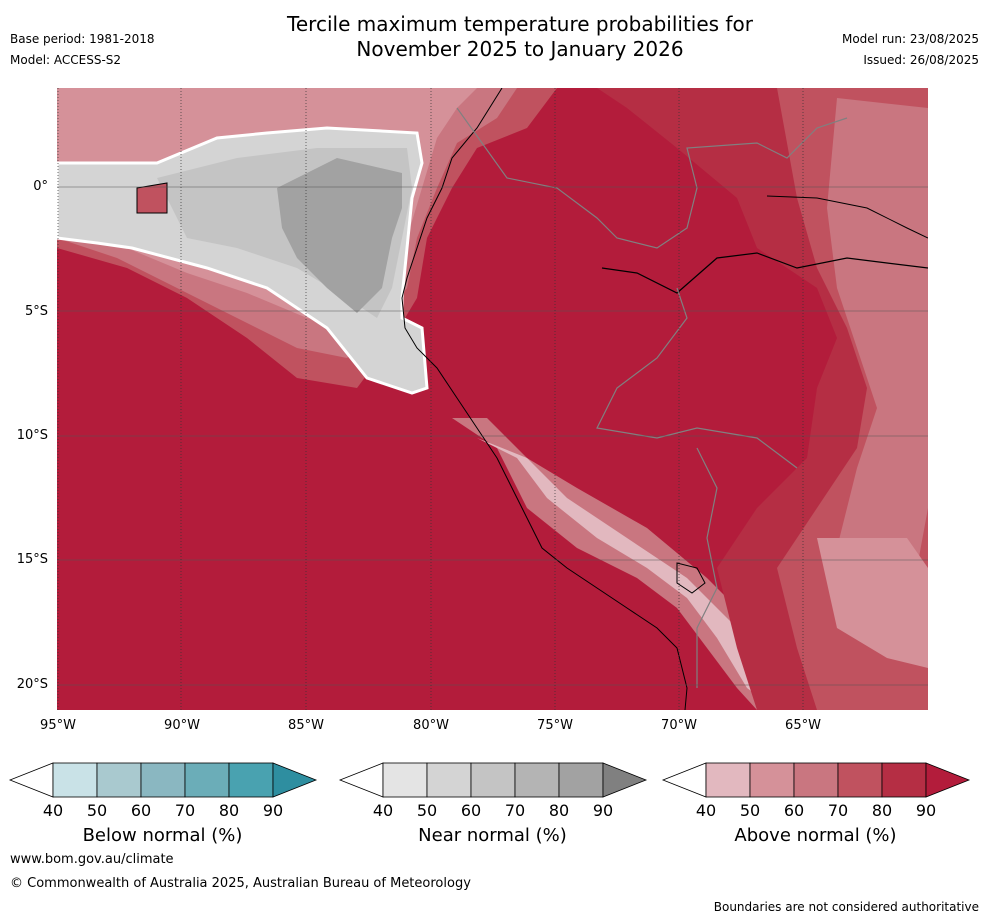 Image resolution: width=988 pixels, height=919 pixels. I want to click on footer-url: www.bom.gov.au/climate, so click(92, 859).